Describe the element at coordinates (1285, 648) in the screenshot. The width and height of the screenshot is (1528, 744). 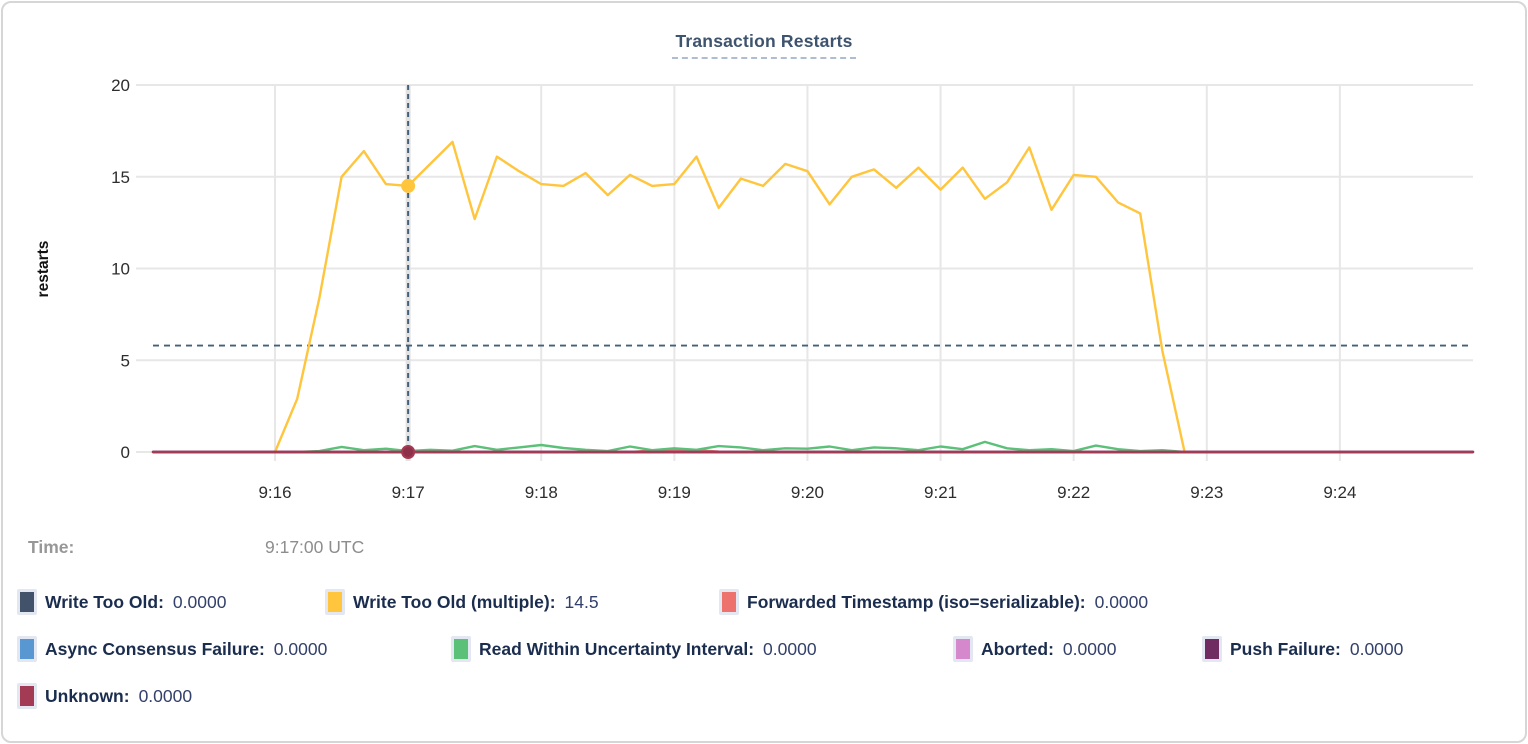
I see `legend-label: Push Failure:` at that location.